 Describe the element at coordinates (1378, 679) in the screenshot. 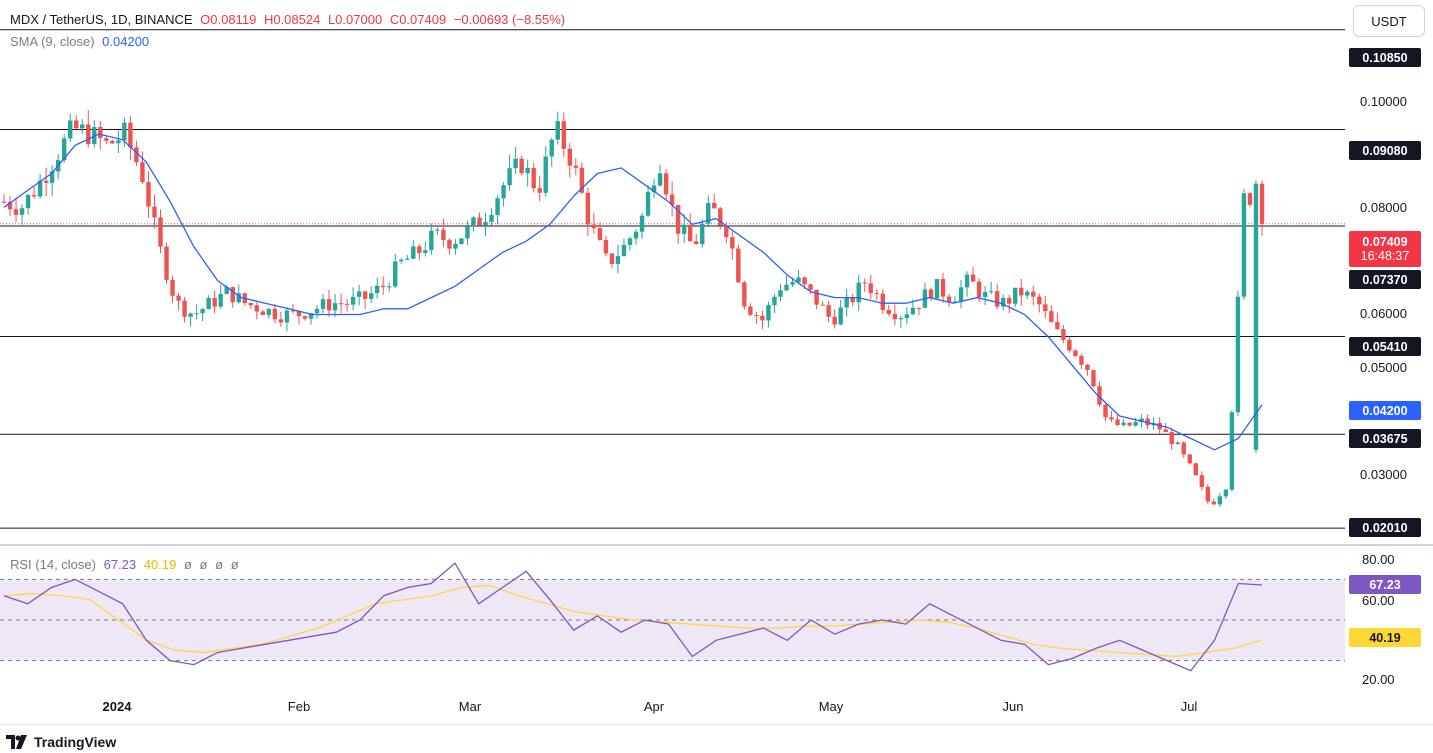

I see `rsi-axis-label: 20.00` at that location.